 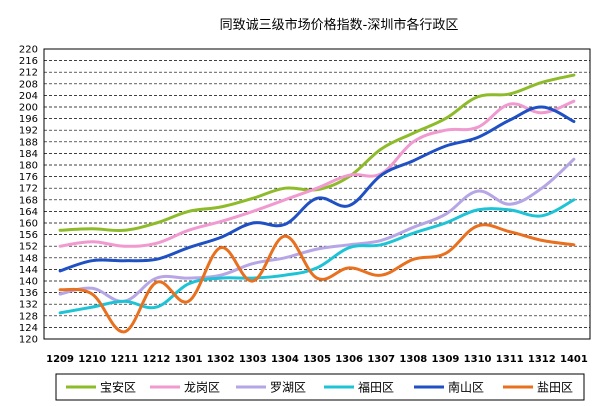 What do you see at coordinates (28, 154) in the screenshot?
I see `y-tick-label: 184` at bounding box center [28, 154].